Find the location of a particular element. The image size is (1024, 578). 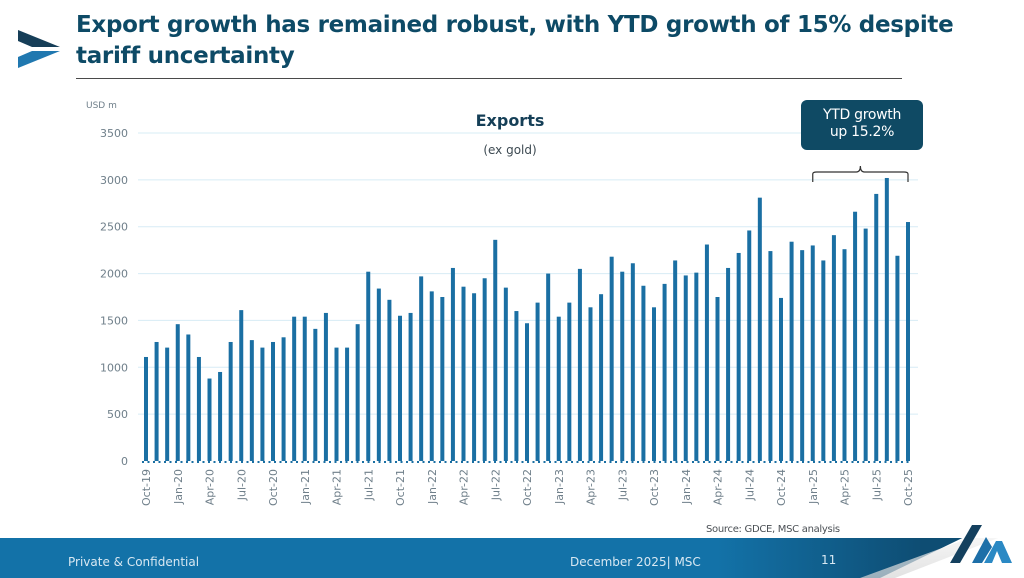

x-tick-label: Jul-25 is located at coordinates (876, 485).